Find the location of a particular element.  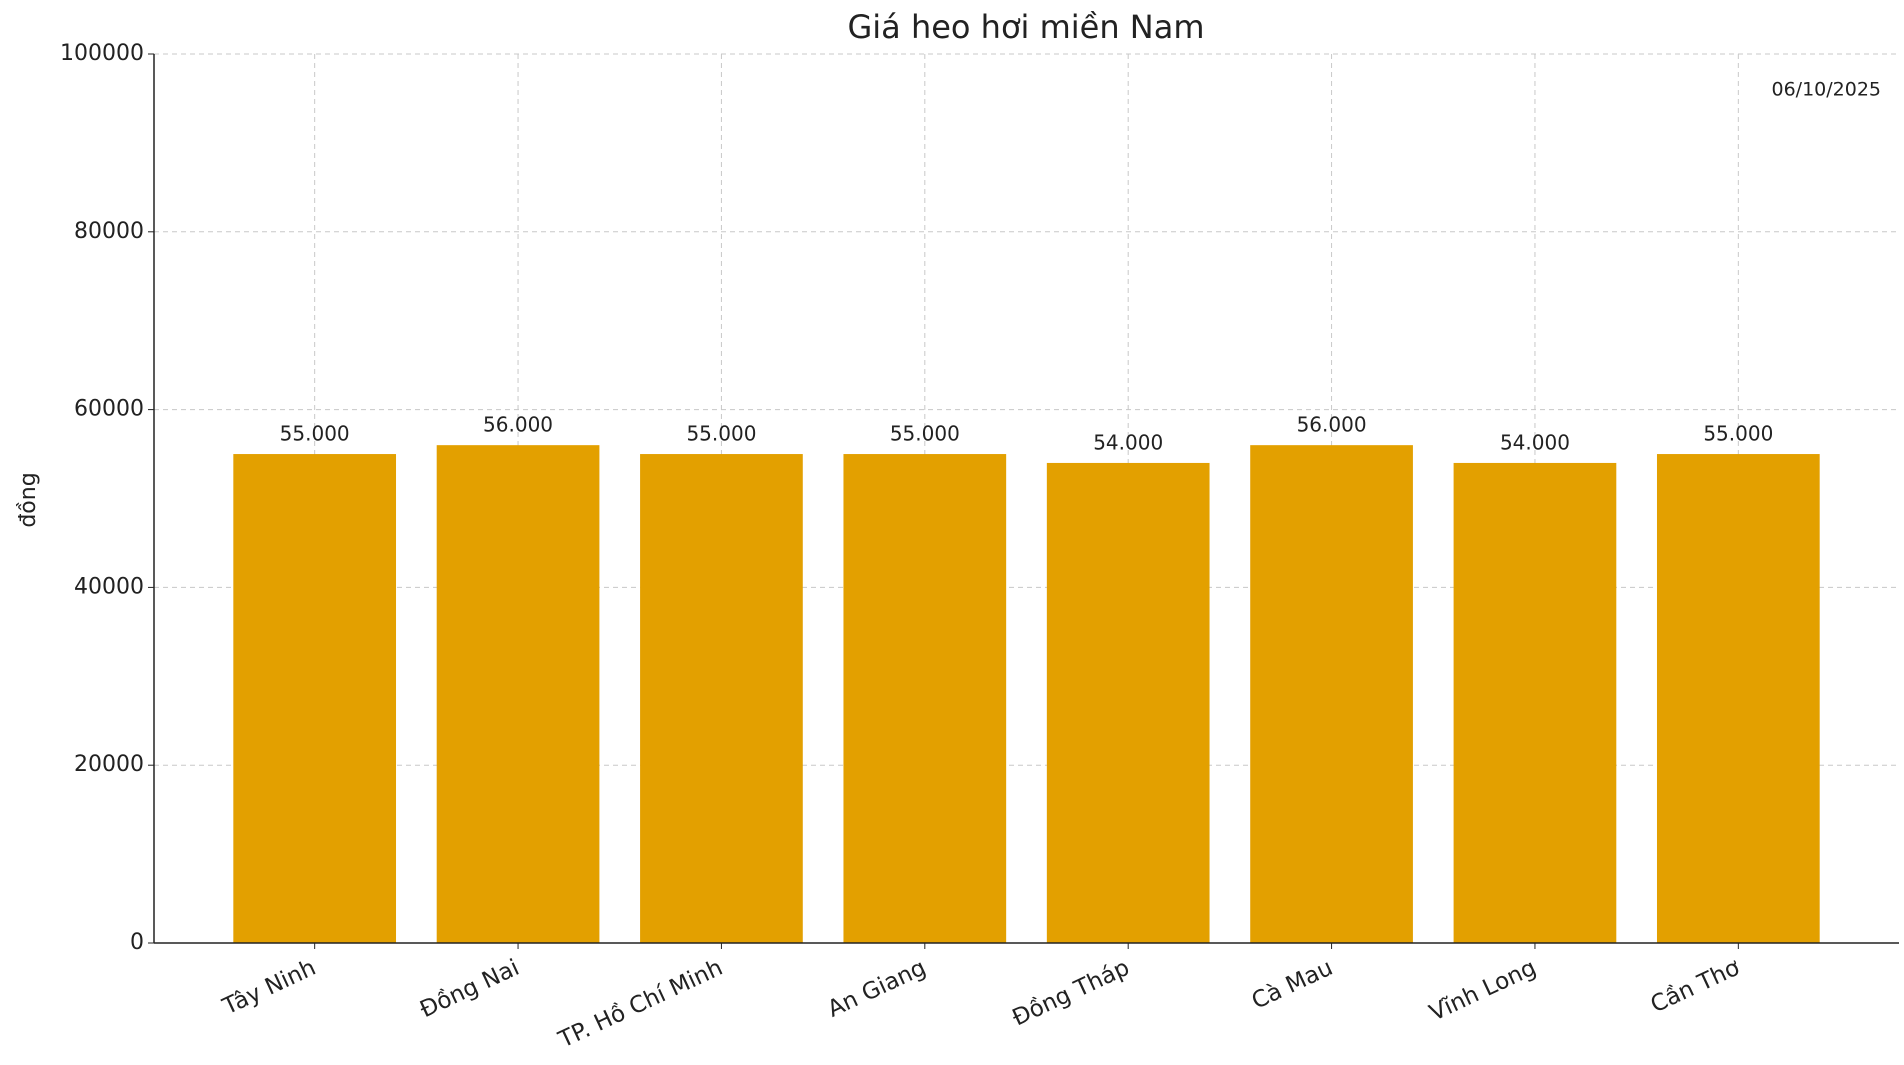

x-tick-label: TP. Hồ Chí Minh is located at coordinates (640, 1004).